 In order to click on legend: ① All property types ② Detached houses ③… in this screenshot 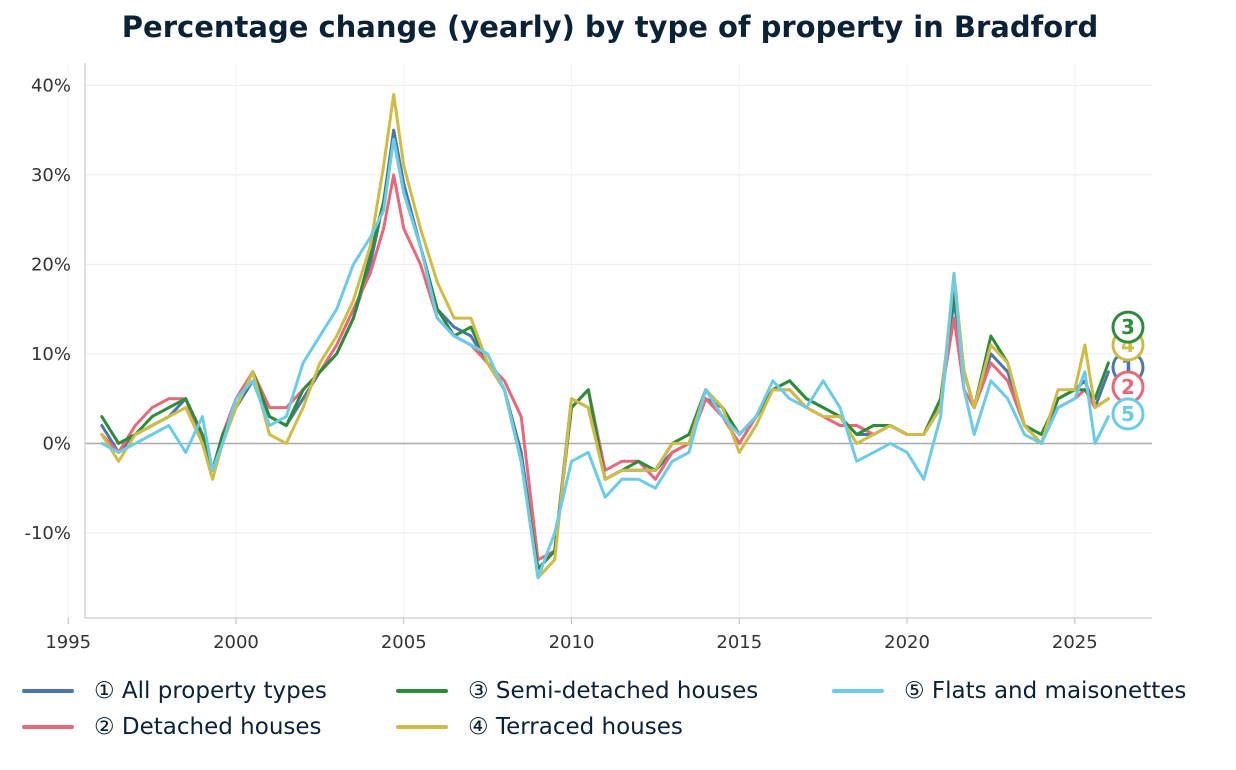, I will do `click(622, 714)`.